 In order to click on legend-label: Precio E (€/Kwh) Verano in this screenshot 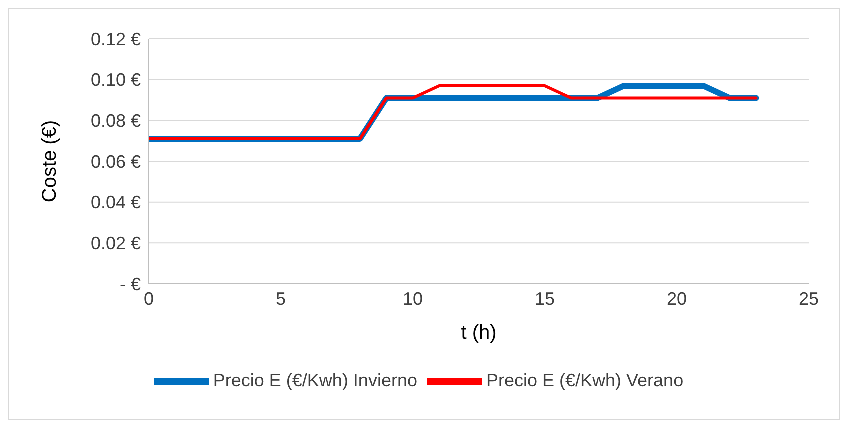, I will do `click(585, 380)`.